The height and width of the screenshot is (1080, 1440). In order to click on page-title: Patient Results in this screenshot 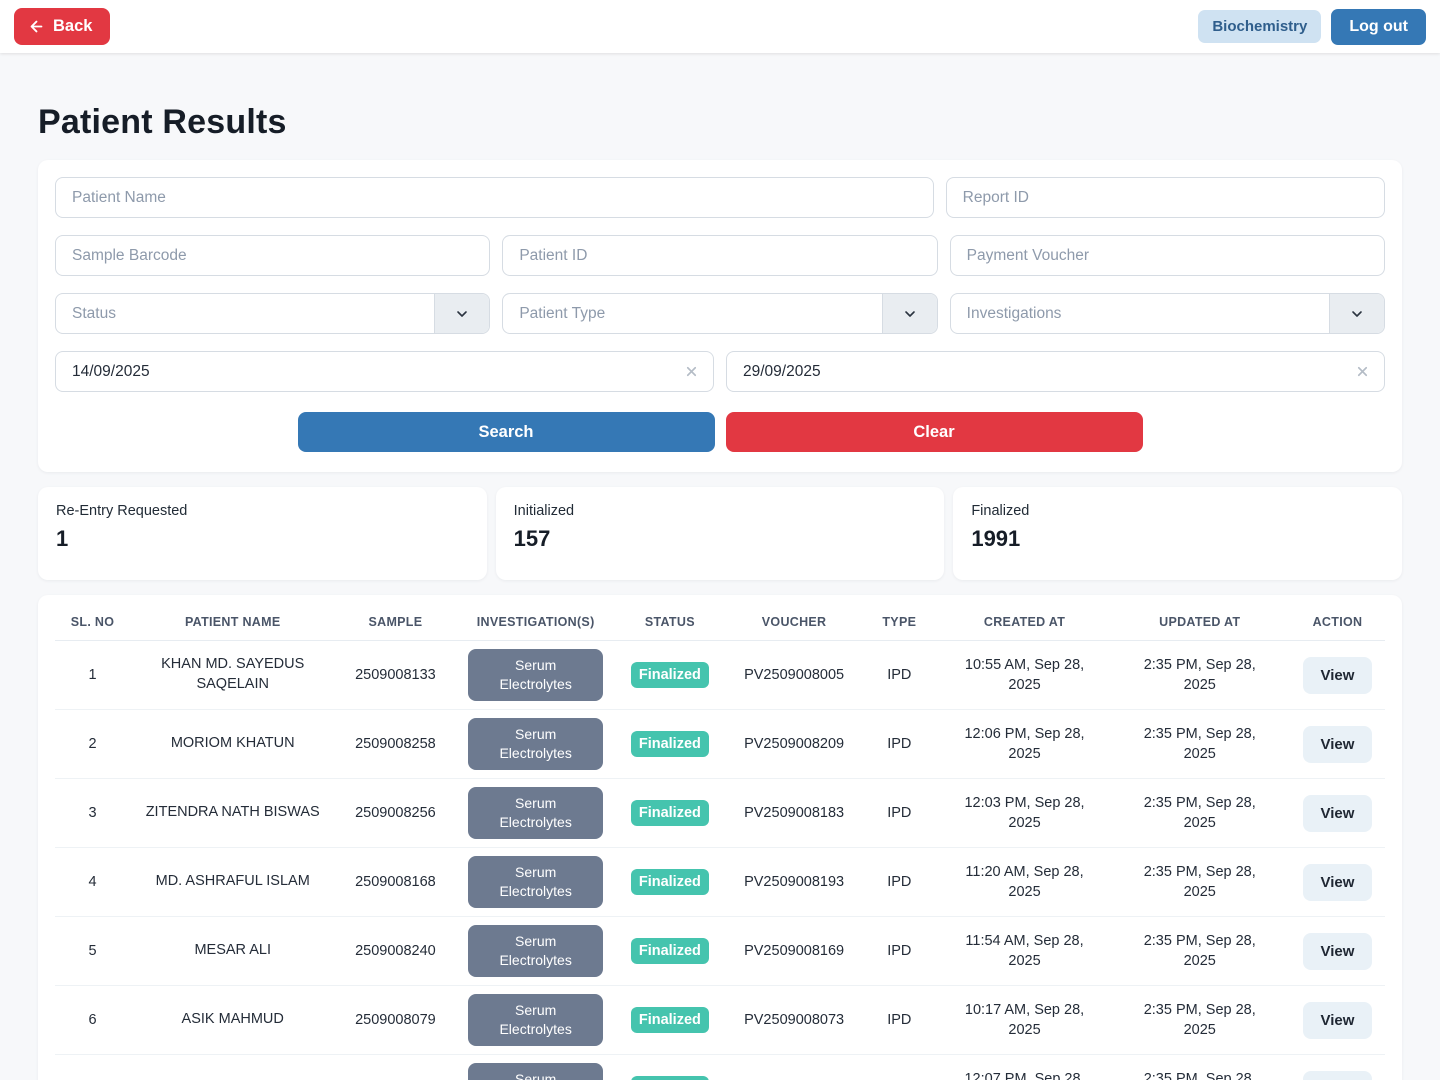, I will do `click(162, 122)`.